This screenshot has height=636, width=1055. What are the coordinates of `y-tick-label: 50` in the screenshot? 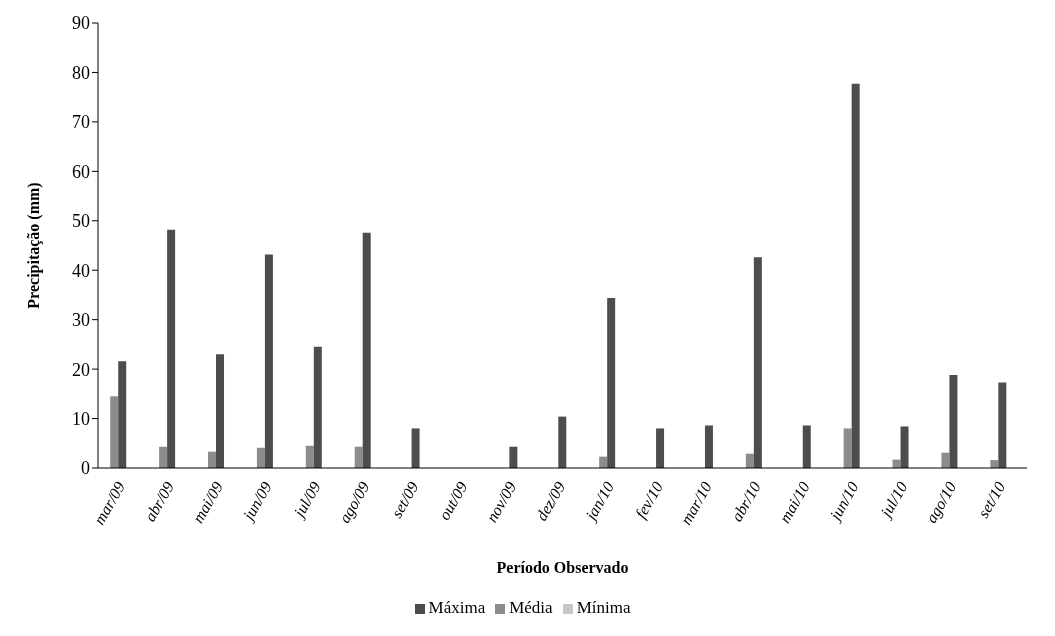 It's located at (81, 221).